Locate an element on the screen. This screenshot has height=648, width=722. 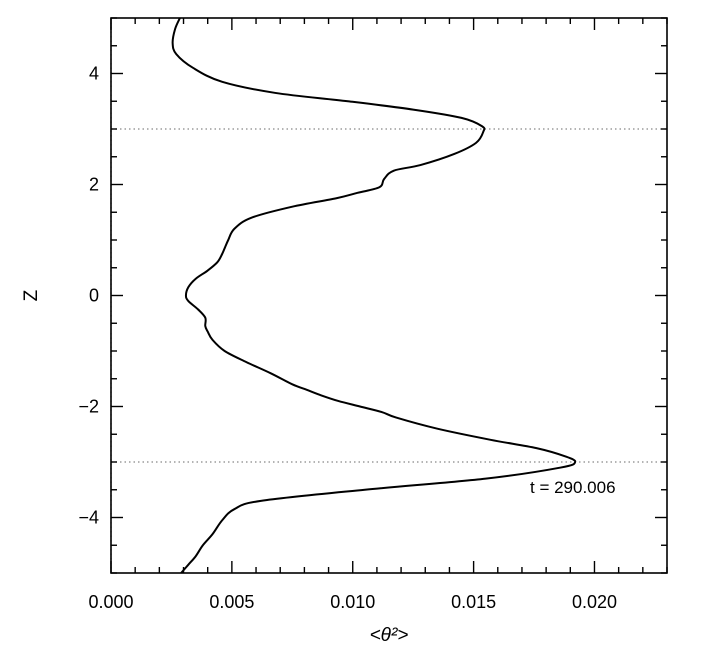
x-tick-label: 0.020 is located at coordinates (594, 602).